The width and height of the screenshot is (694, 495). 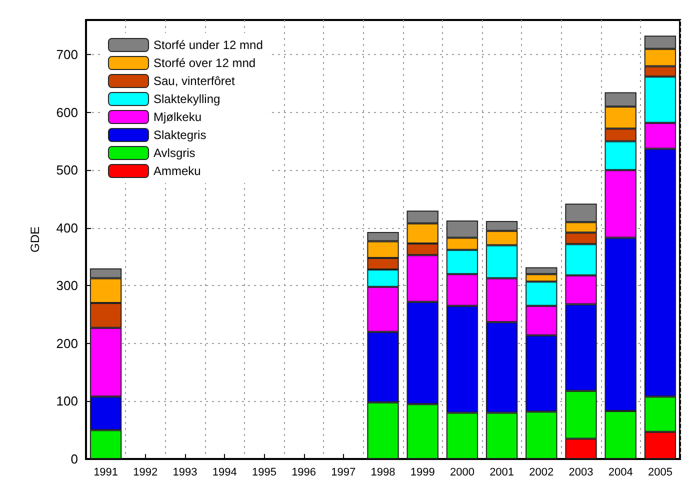 I want to click on x-tick-label: 1997, so click(x=343, y=472).